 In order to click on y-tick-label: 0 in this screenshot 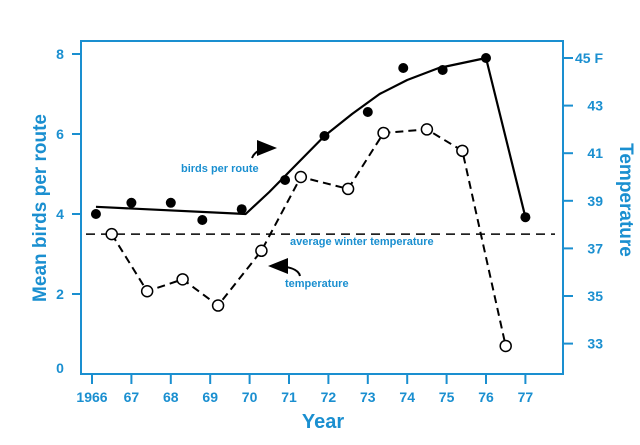, I will do `click(60, 368)`.